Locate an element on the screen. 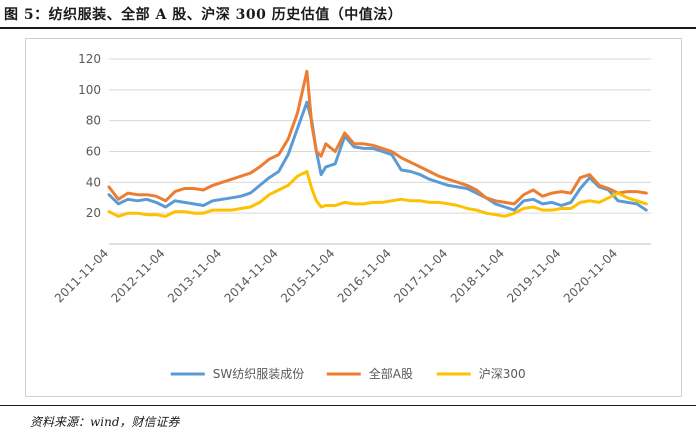 The width and height of the screenshot is (696, 440). y-tick-label: 80 is located at coordinates (93, 121).